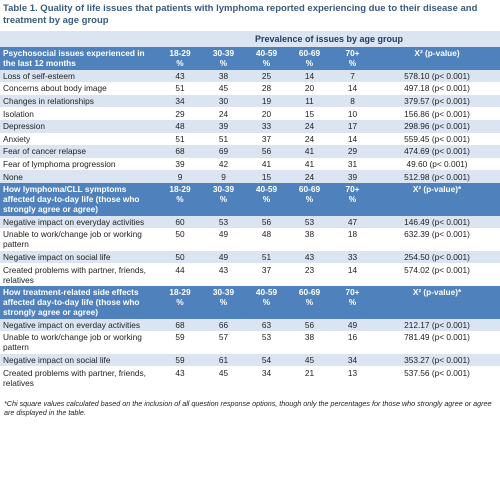 The height and width of the screenshot is (500, 500). I want to click on cell-value: 13, so click(352, 377).